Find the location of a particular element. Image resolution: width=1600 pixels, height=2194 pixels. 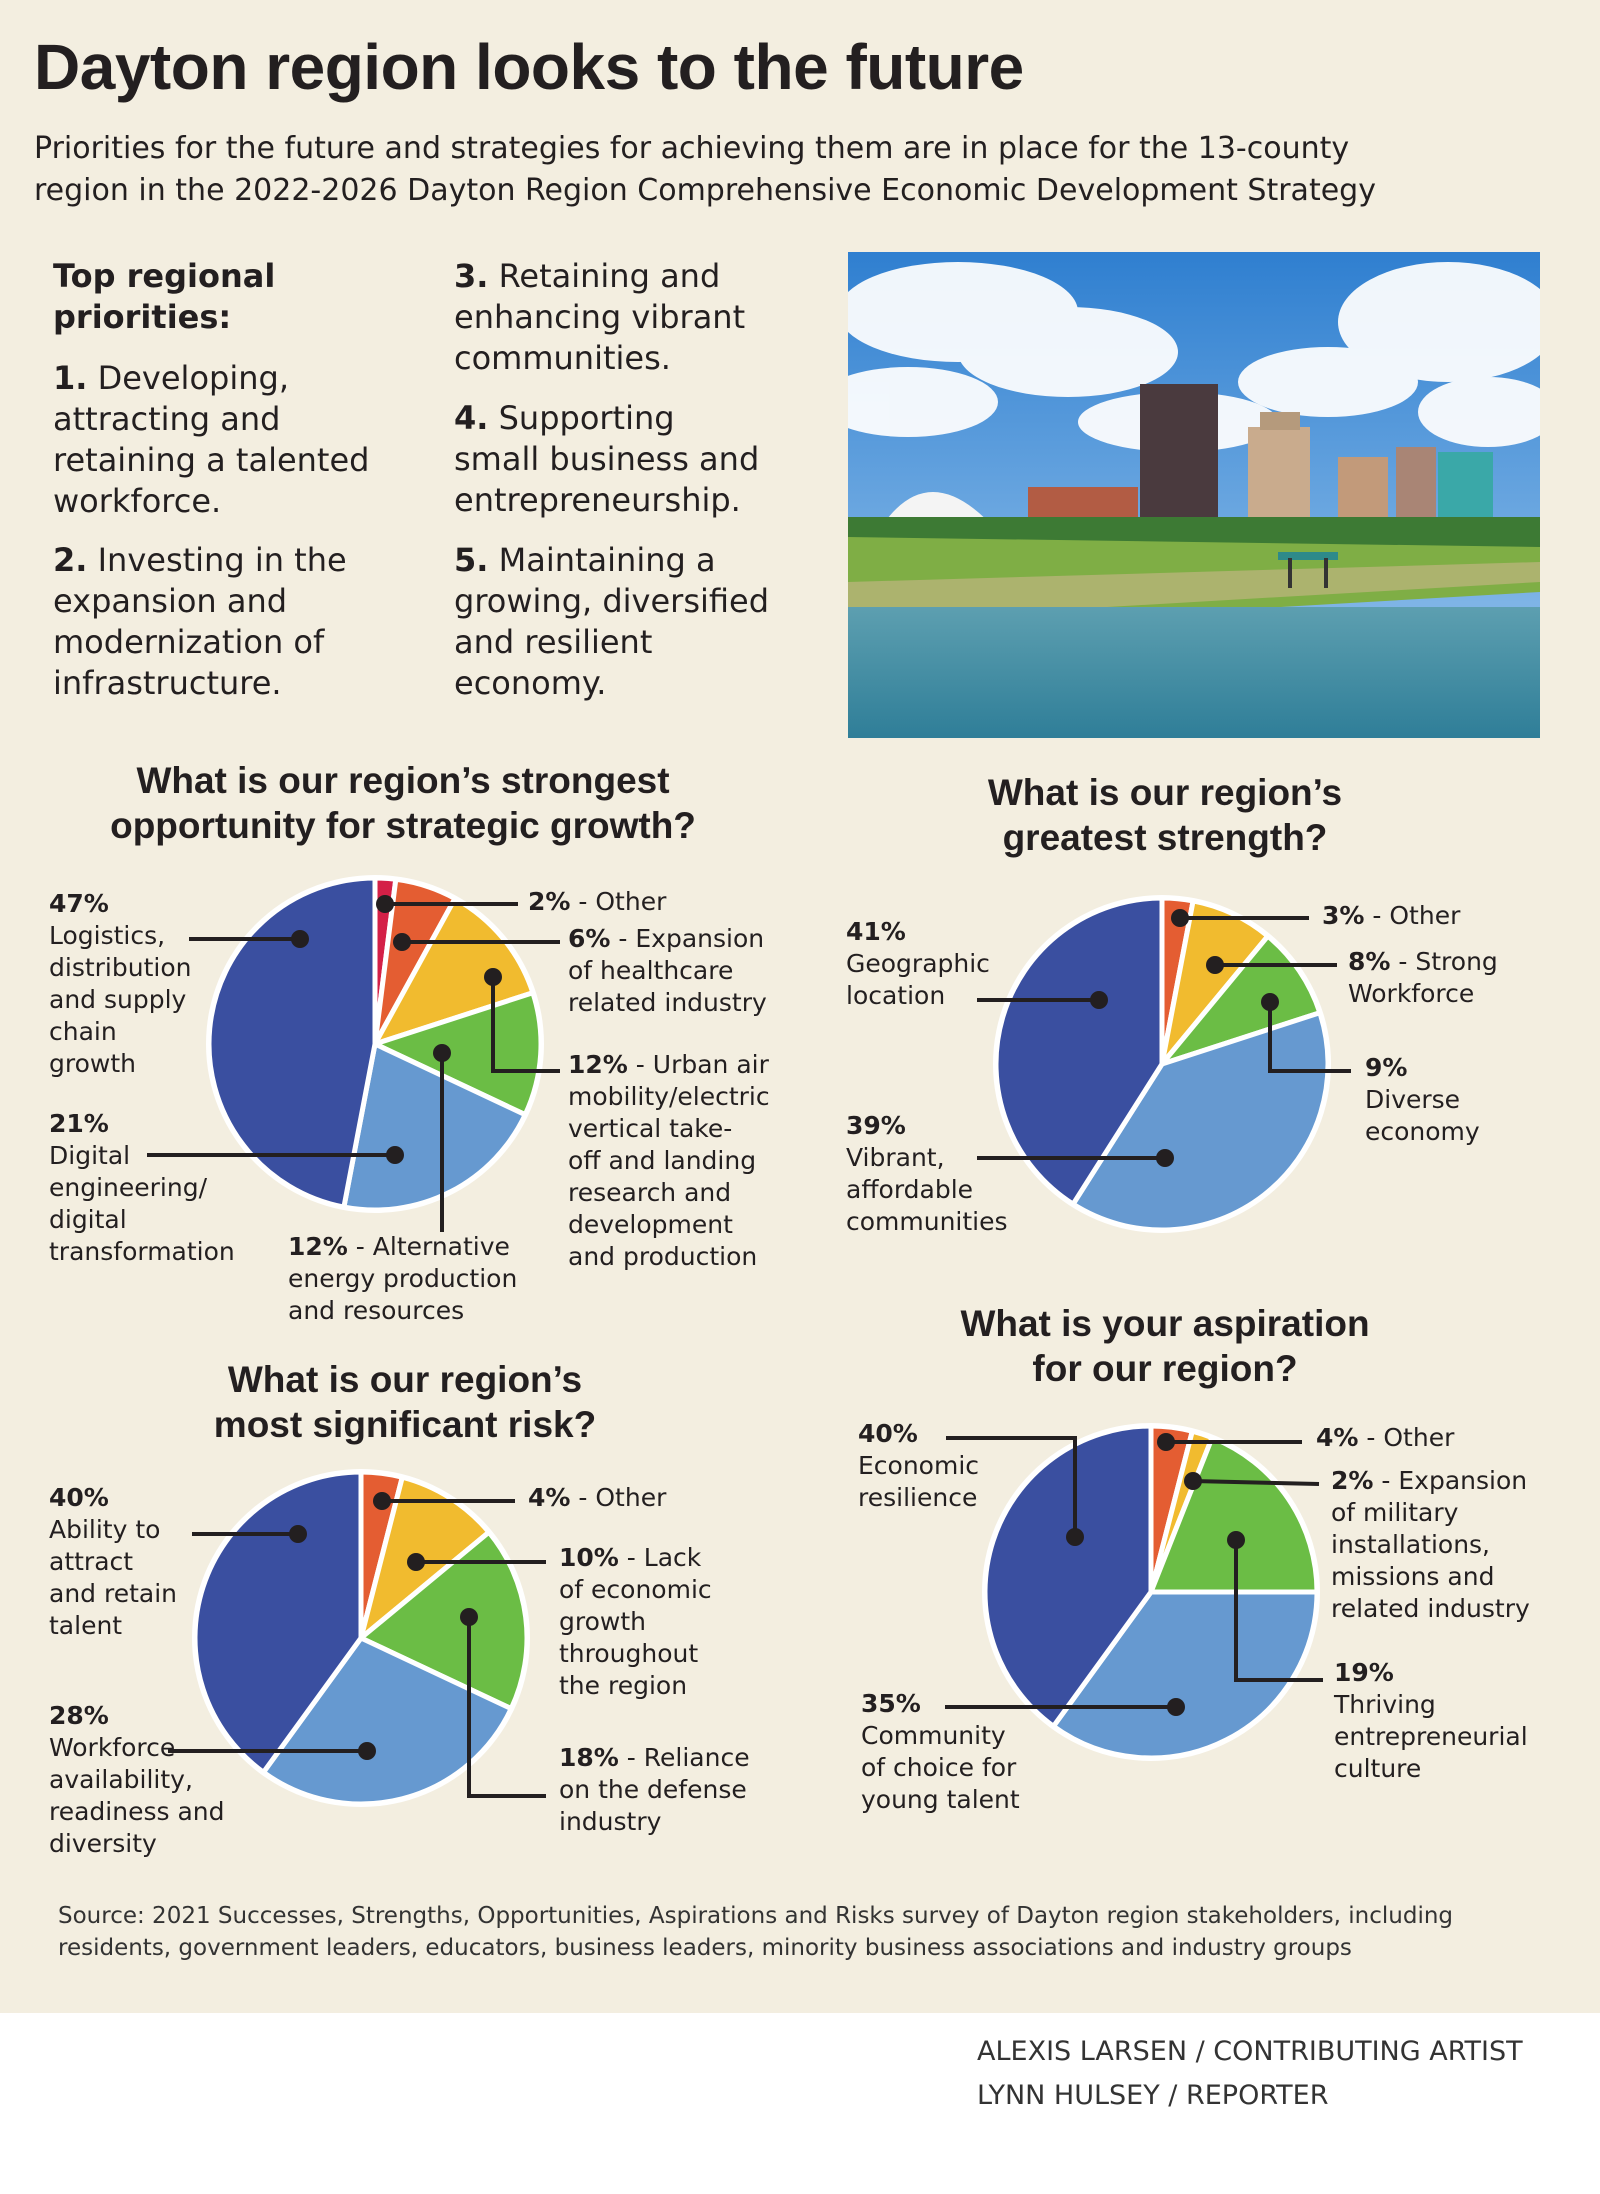

label-line: 35% is located at coordinates (940, 1704).